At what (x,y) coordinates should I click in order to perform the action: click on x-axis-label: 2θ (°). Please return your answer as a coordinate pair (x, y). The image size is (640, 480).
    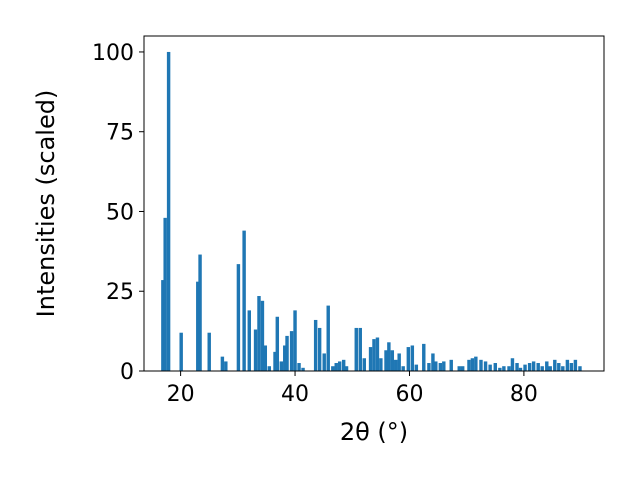
    Looking at the image, I should click on (374, 432).